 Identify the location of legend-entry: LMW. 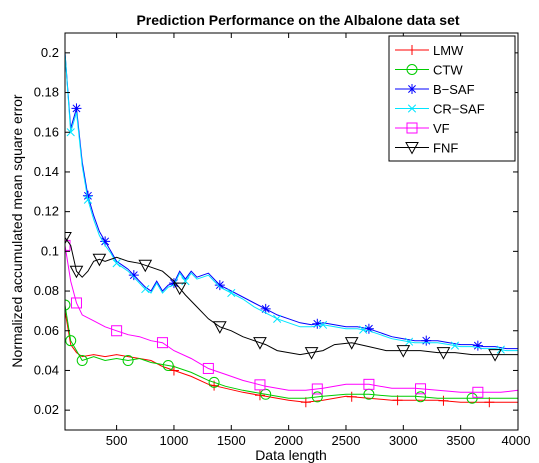
(429, 50).